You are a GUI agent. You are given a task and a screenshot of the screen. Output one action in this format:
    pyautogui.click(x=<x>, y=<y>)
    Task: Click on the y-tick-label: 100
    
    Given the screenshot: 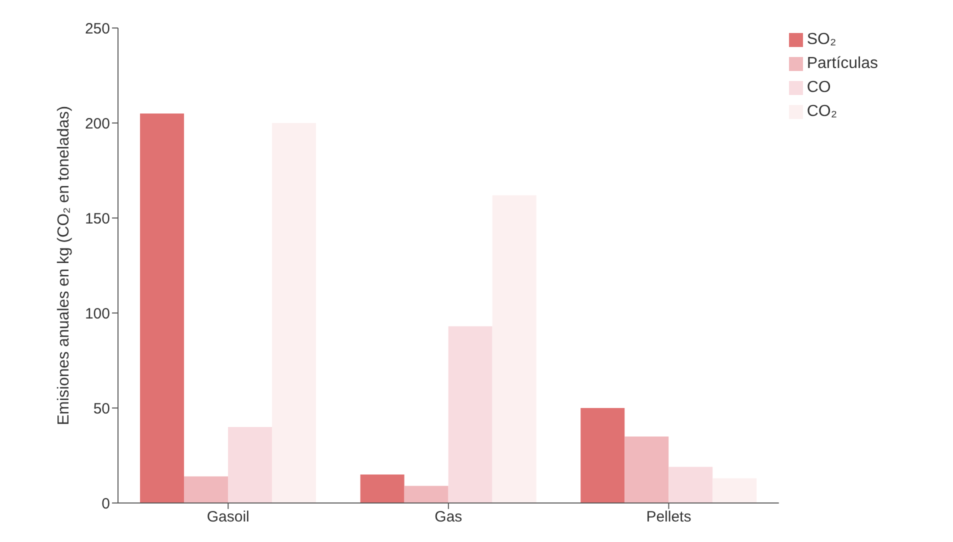 What is the action you would take?
    pyautogui.click(x=97, y=313)
    